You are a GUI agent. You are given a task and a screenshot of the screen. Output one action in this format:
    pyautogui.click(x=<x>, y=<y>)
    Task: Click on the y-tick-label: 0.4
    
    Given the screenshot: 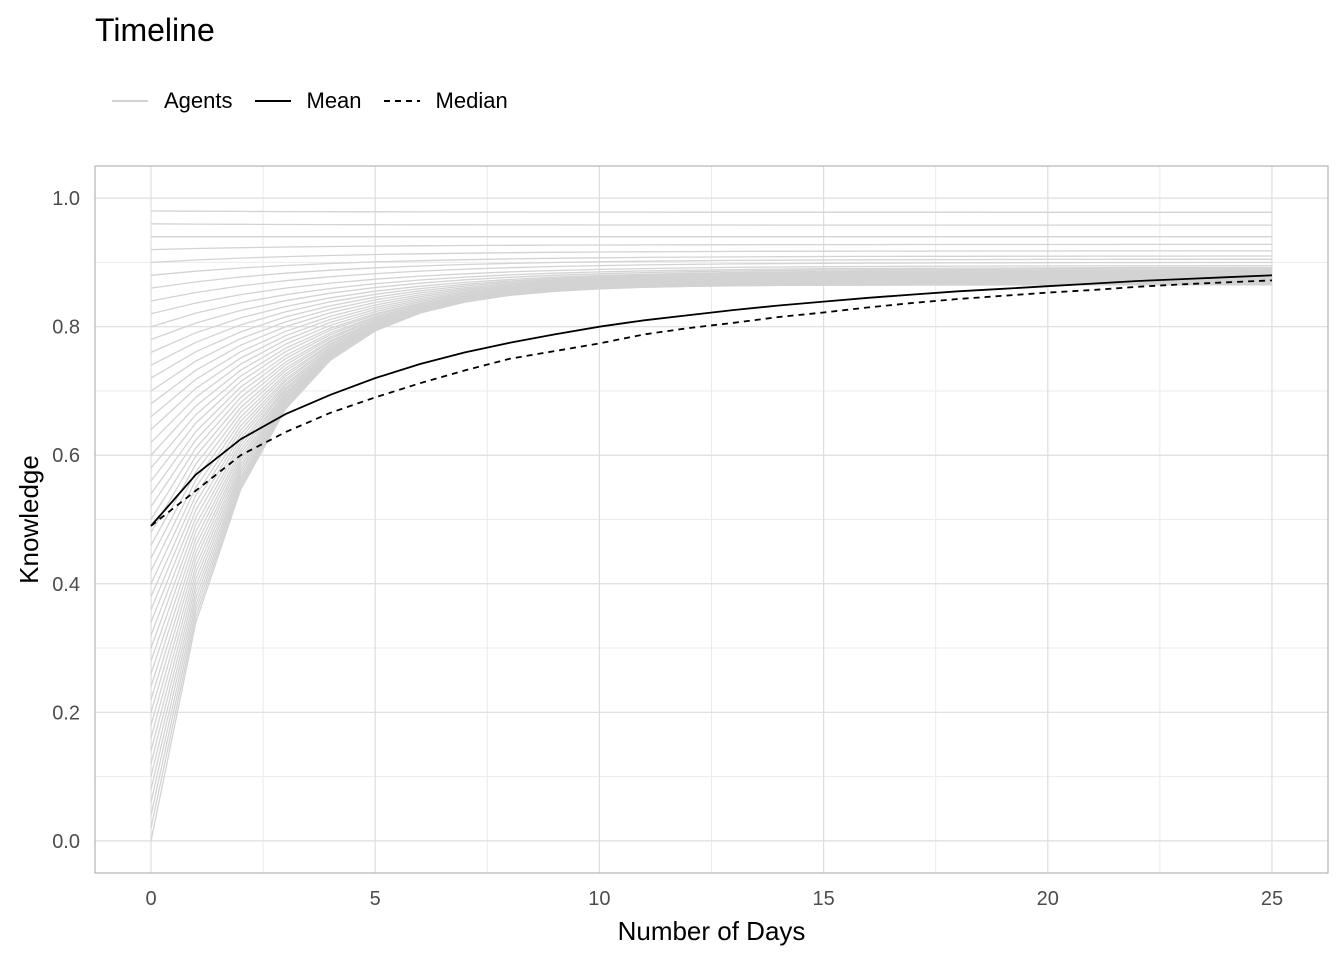 What is the action you would take?
    pyautogui.click(x=66, y=585)
    